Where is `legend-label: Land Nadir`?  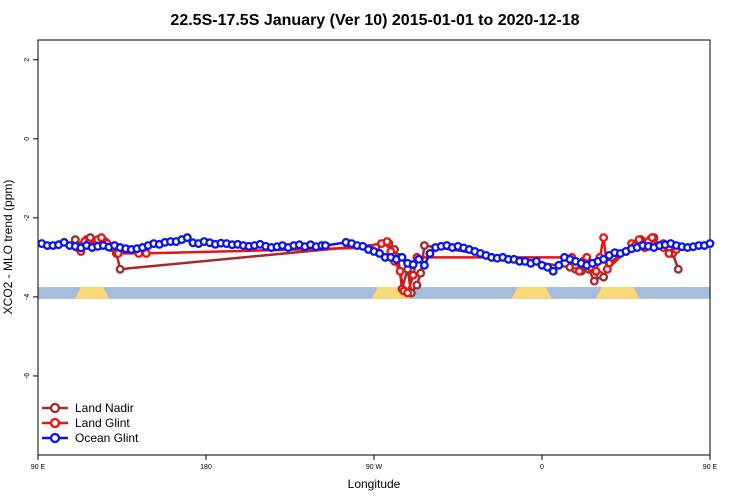 legend-label: Land Nadir is located at coordinates (104, 408).